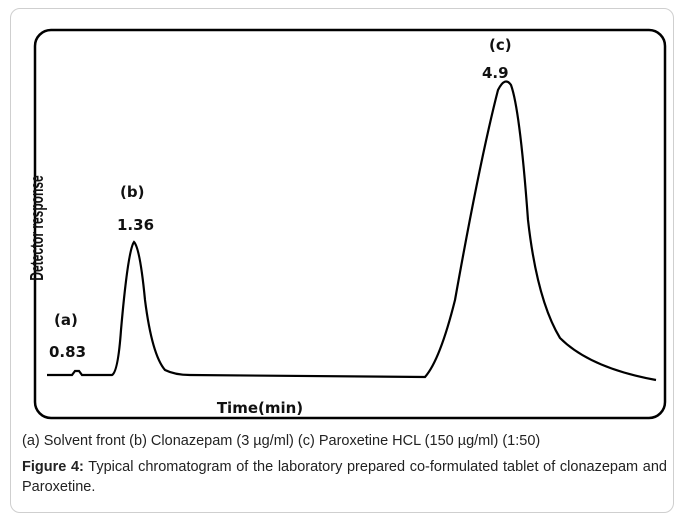  What do you see at coordinates (53, 467) in the screenshot?
I see `caption-label: Figure 4:` at bounding box center [53, 467].